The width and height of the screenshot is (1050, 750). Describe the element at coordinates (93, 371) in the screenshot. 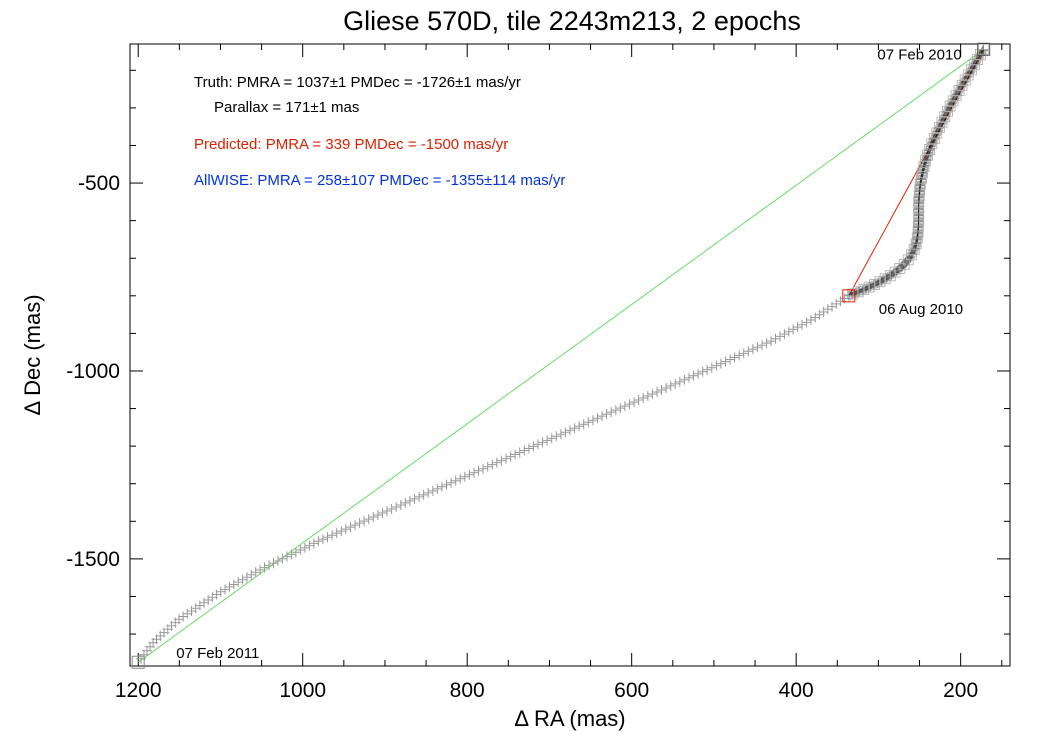

I see `y-tick-label: -1000` at that location.